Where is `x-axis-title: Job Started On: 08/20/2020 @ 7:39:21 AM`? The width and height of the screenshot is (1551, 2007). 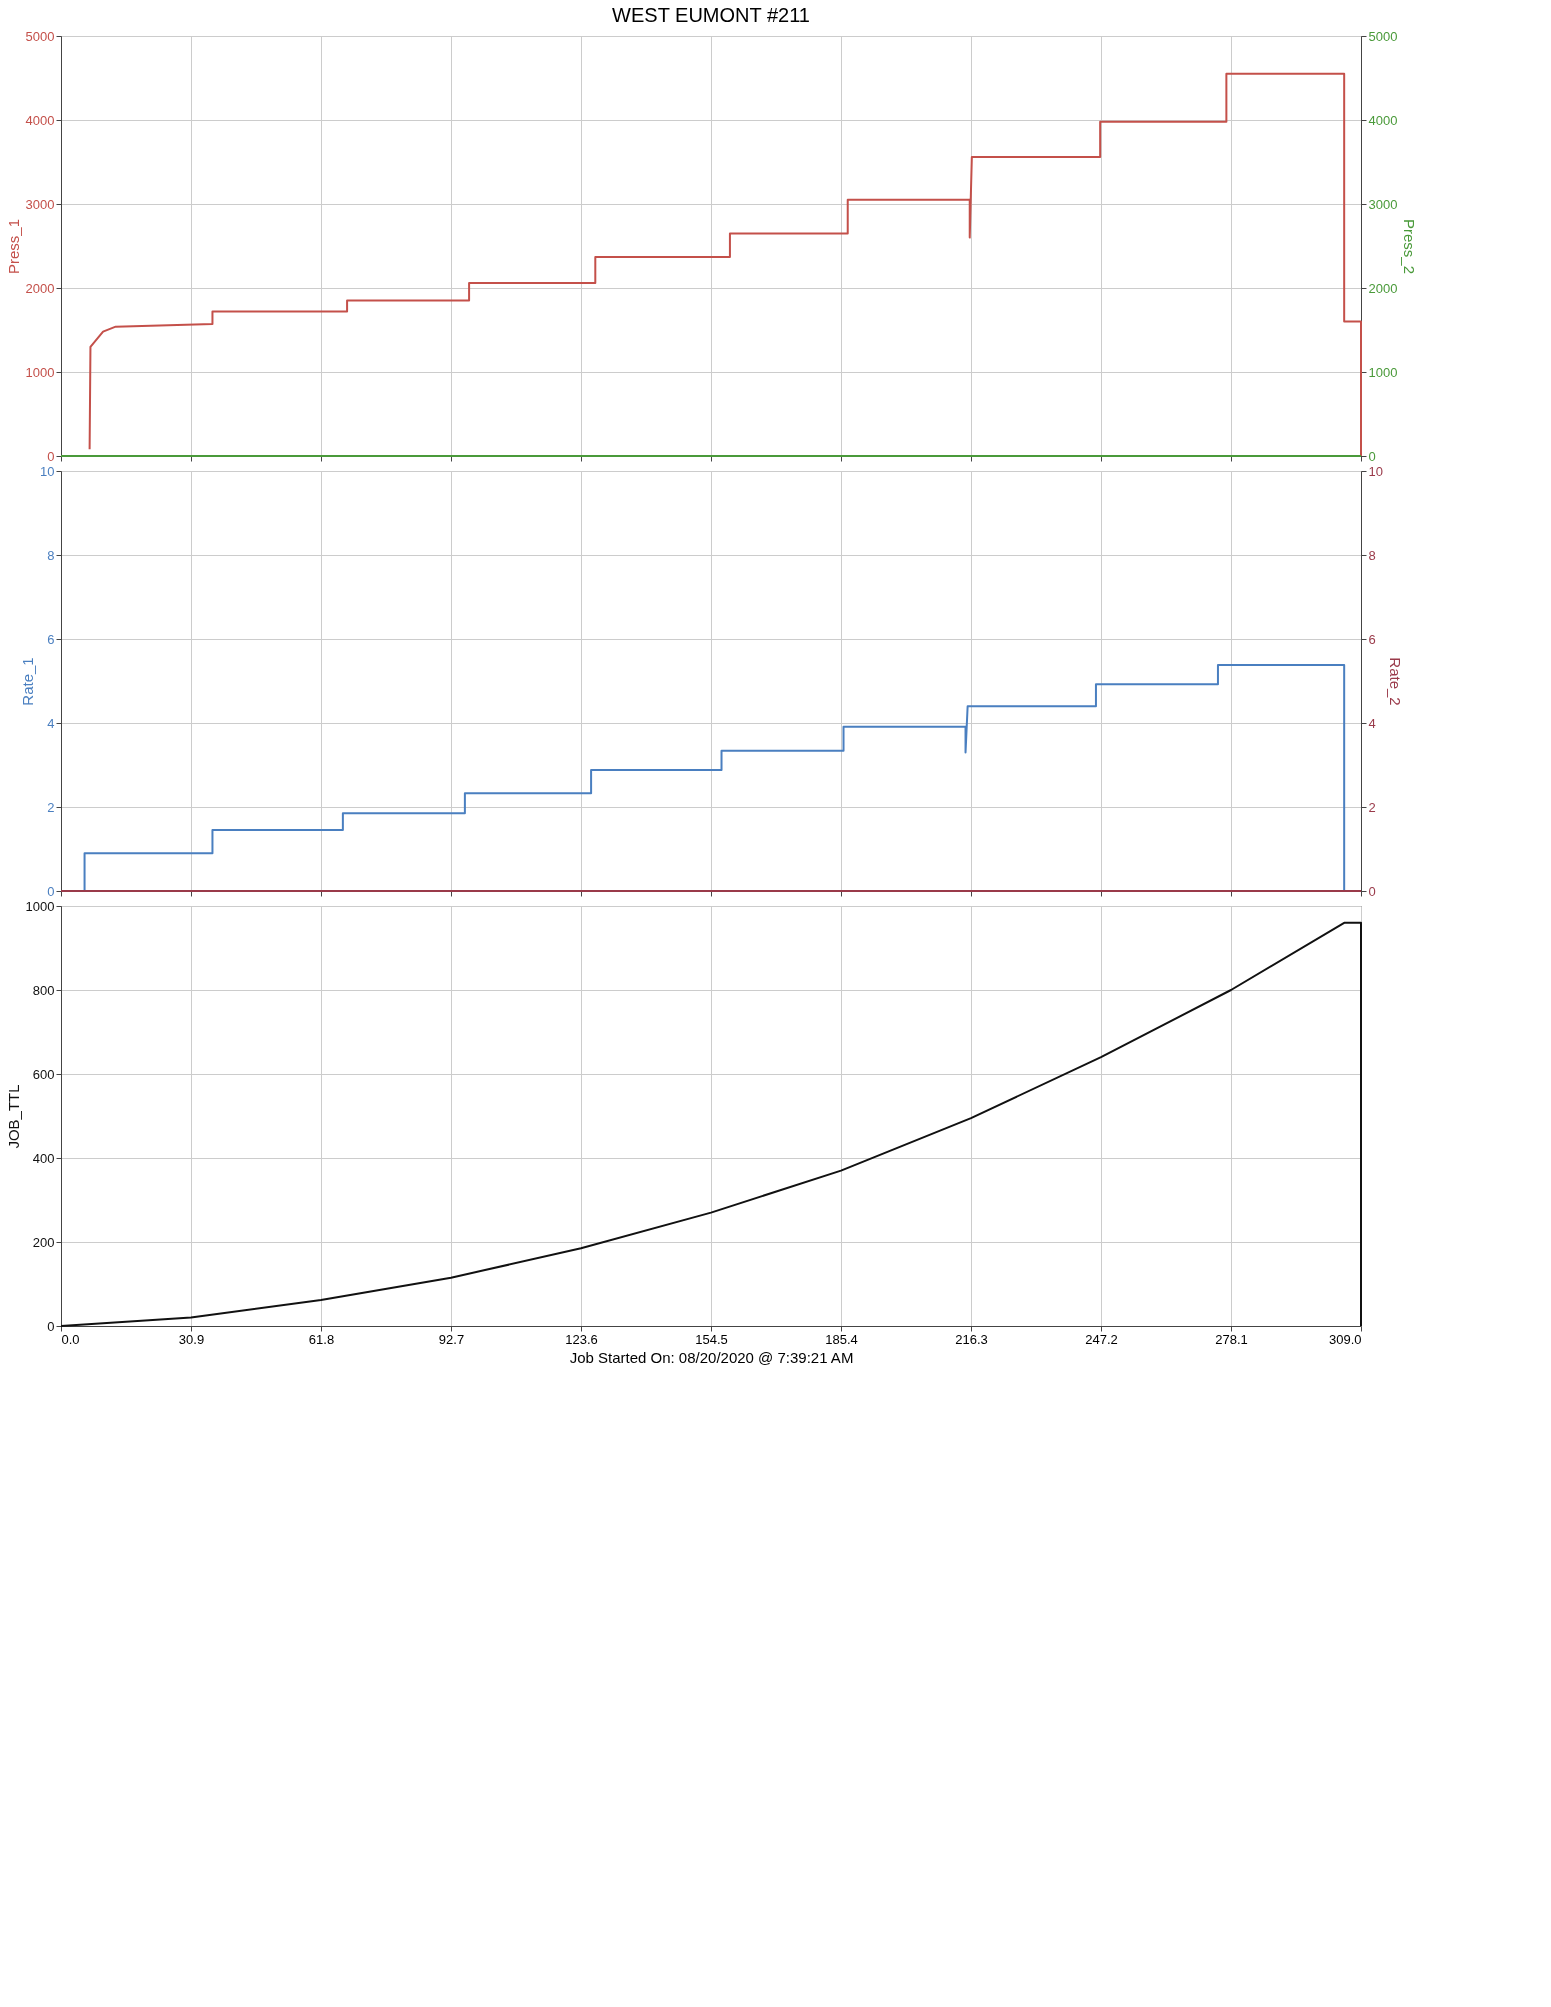
x-axis-title: Job Started On: 08/20/2020 @ 7:39:21 AM is located at coordinates (711, 1357).